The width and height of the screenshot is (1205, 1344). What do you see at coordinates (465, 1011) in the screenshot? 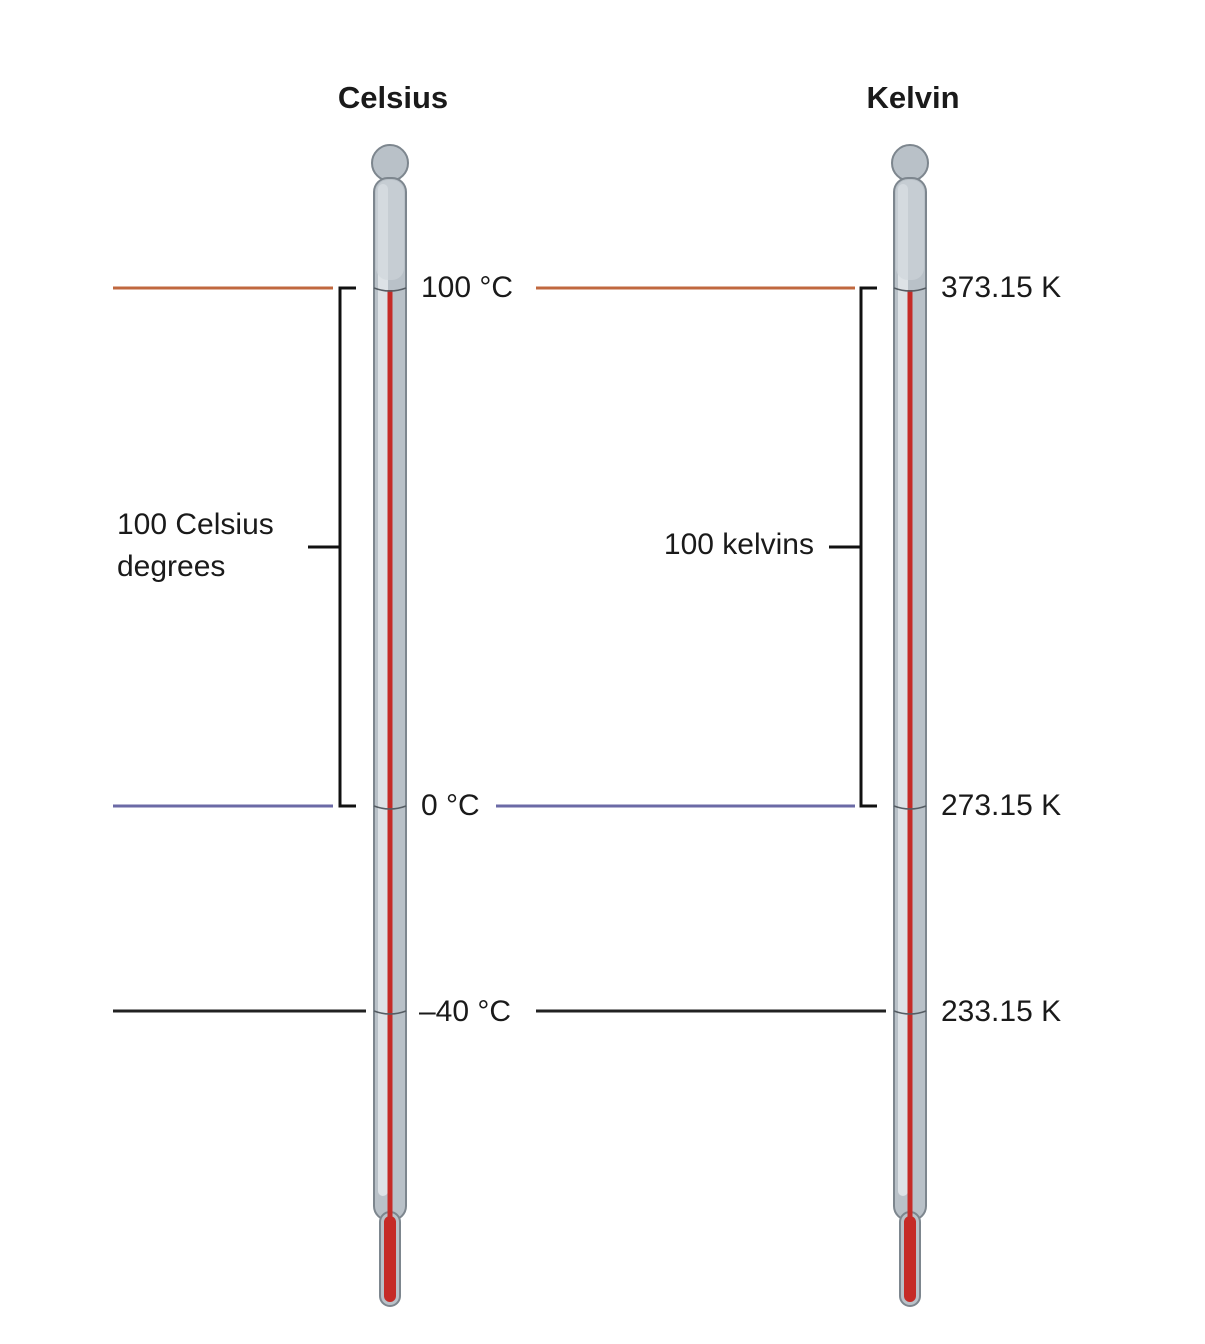
I see `celsius-label-minus40: –40 °C` at bounding box center [465, 1011].